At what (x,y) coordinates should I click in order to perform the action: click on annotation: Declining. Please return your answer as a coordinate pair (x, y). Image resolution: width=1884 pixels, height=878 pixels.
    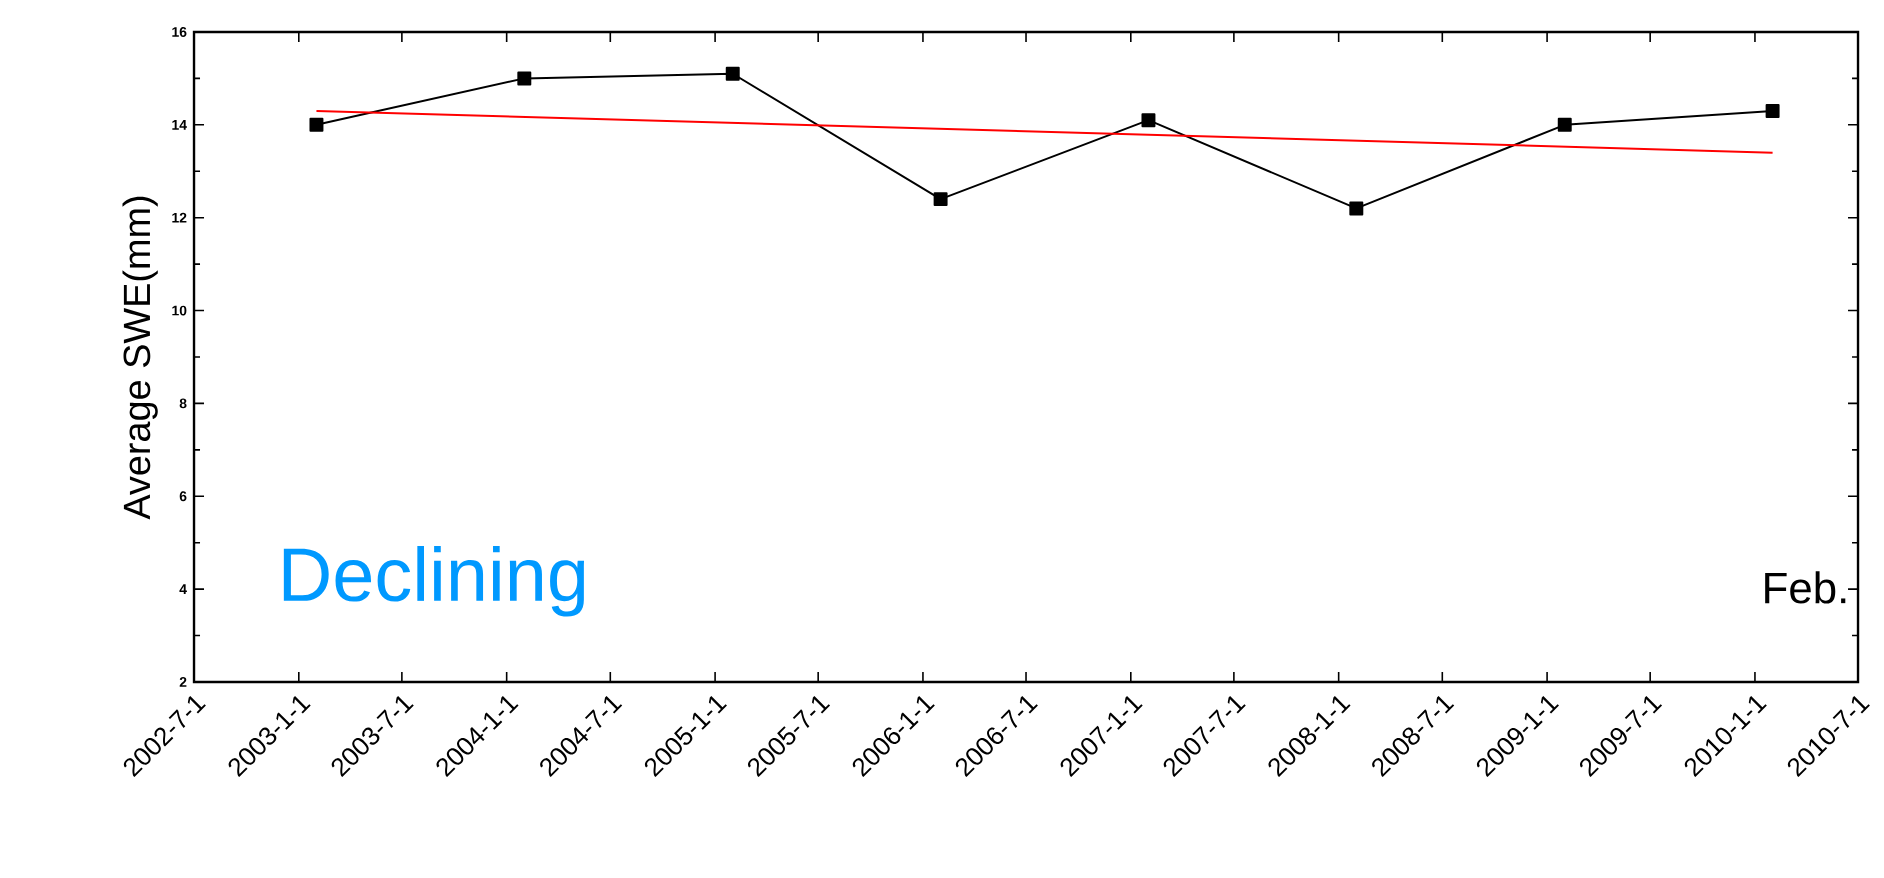
    Looking at the image, I should click on (434, 581).